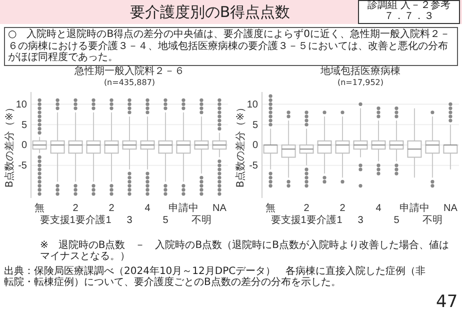 The width and height of the screenshot is (462, 320). I want to click on chart-subtitle: (n=435,887), so click(130, 82).